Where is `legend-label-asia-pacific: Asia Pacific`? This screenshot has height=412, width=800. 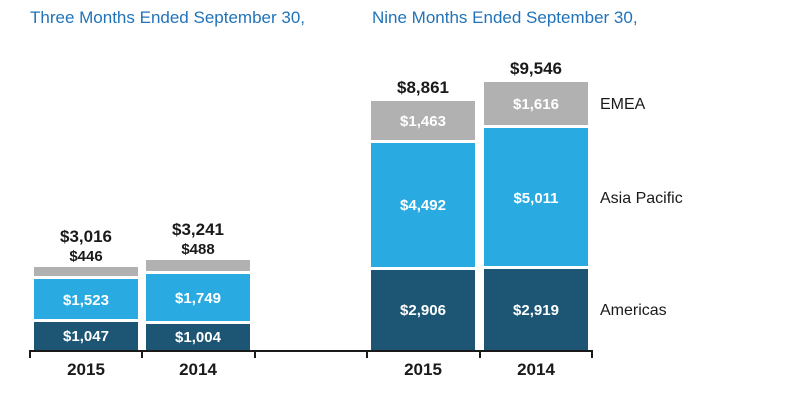 legend-label-asia-pacific: Asia Pacific is located at coordinates (641, 198).